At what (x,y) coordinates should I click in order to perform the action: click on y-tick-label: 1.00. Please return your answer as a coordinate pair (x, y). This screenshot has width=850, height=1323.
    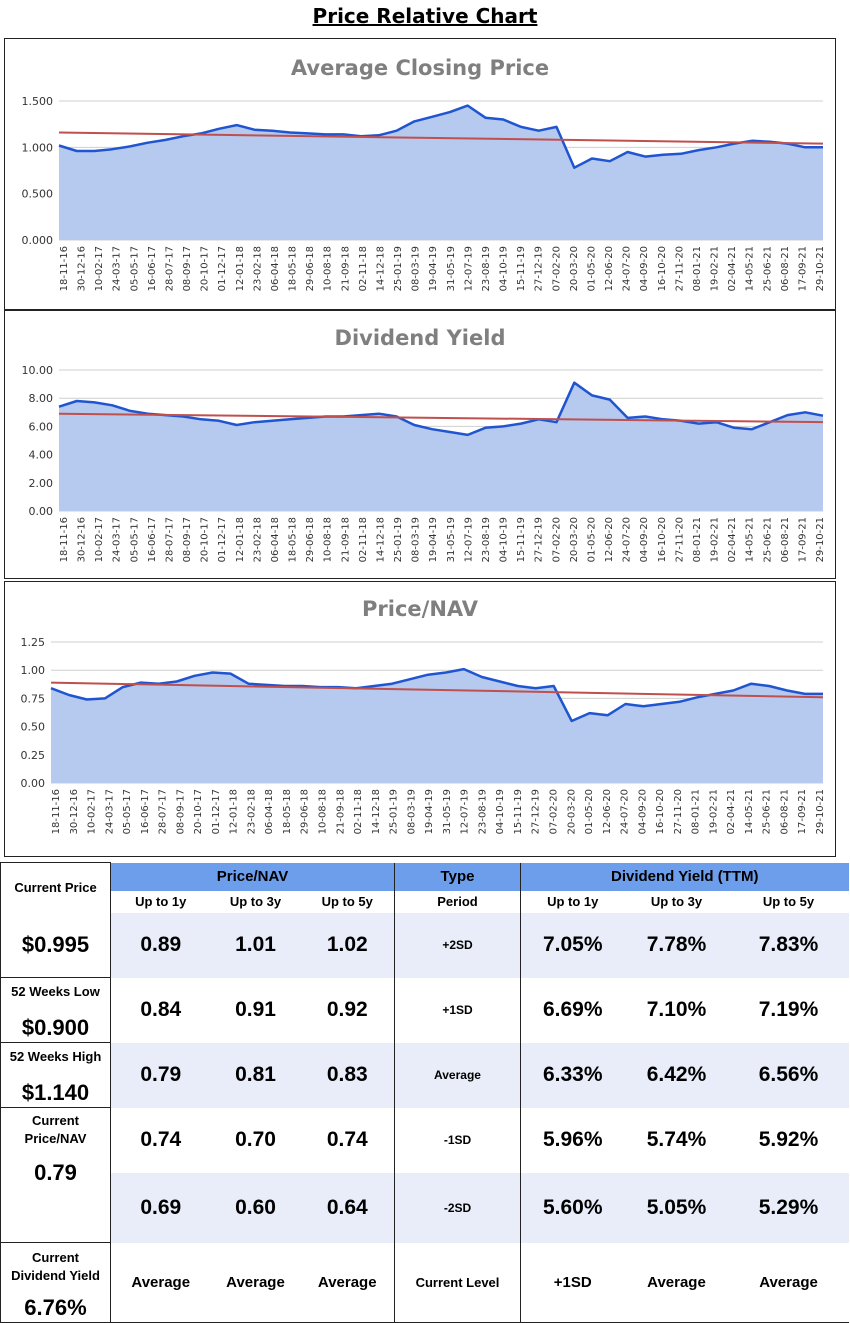
    Looking at the image, I should click on (33, 670).